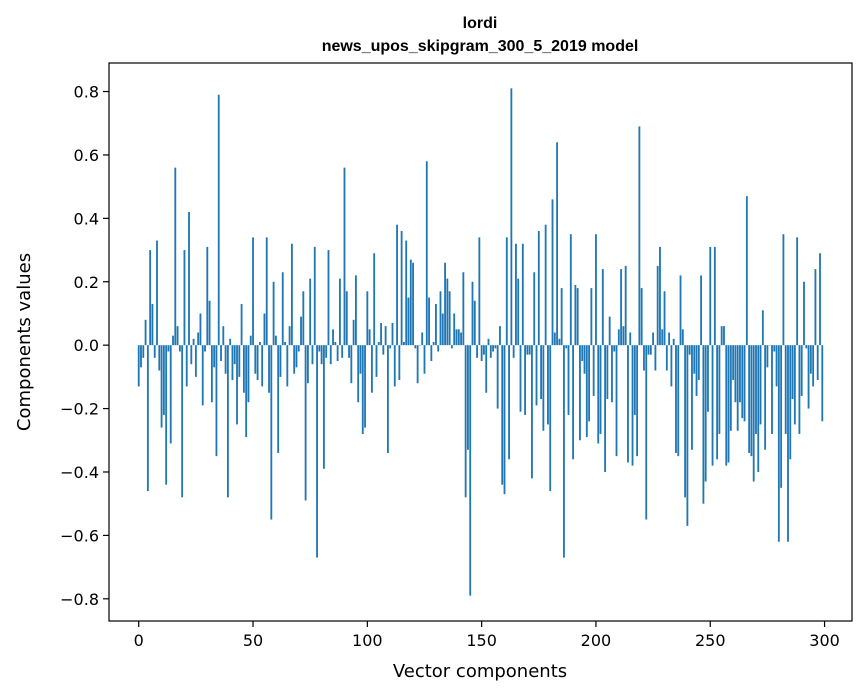  I want to click on y-tick-label: 0.6, so click(86, 155).